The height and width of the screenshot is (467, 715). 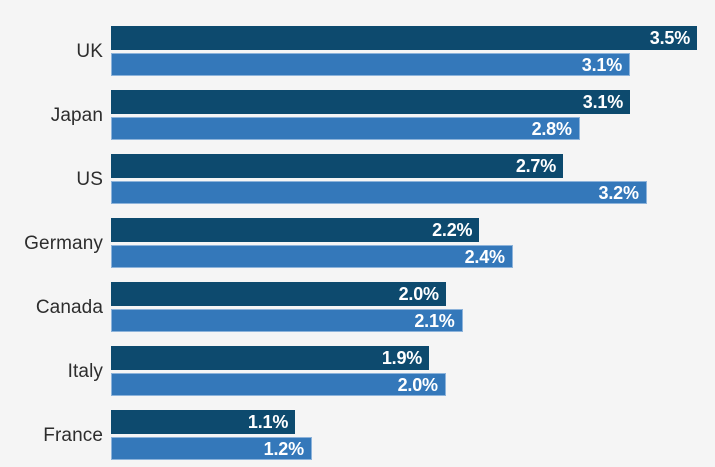 I want to click on category-label: UK, so click(x=89, y=51).